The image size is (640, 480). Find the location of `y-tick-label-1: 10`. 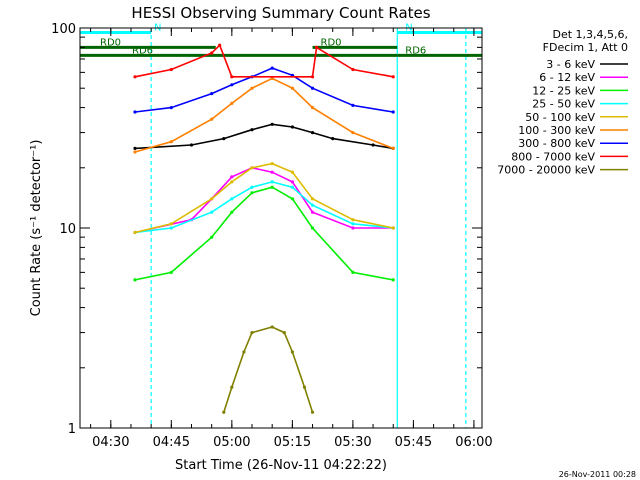

y-tick-label-1: 10 is located at coordinates (67, 229).